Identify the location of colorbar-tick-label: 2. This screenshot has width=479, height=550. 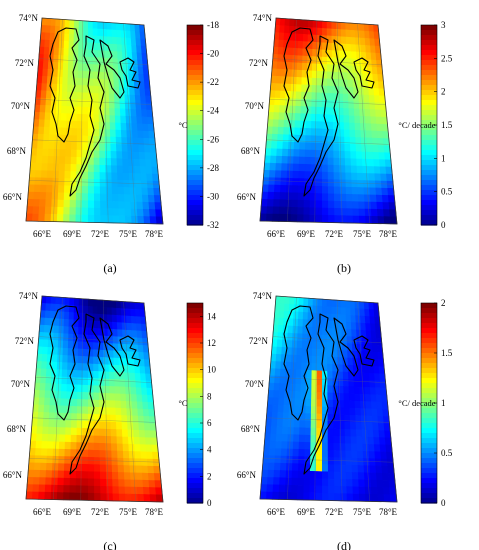
(209, 476).